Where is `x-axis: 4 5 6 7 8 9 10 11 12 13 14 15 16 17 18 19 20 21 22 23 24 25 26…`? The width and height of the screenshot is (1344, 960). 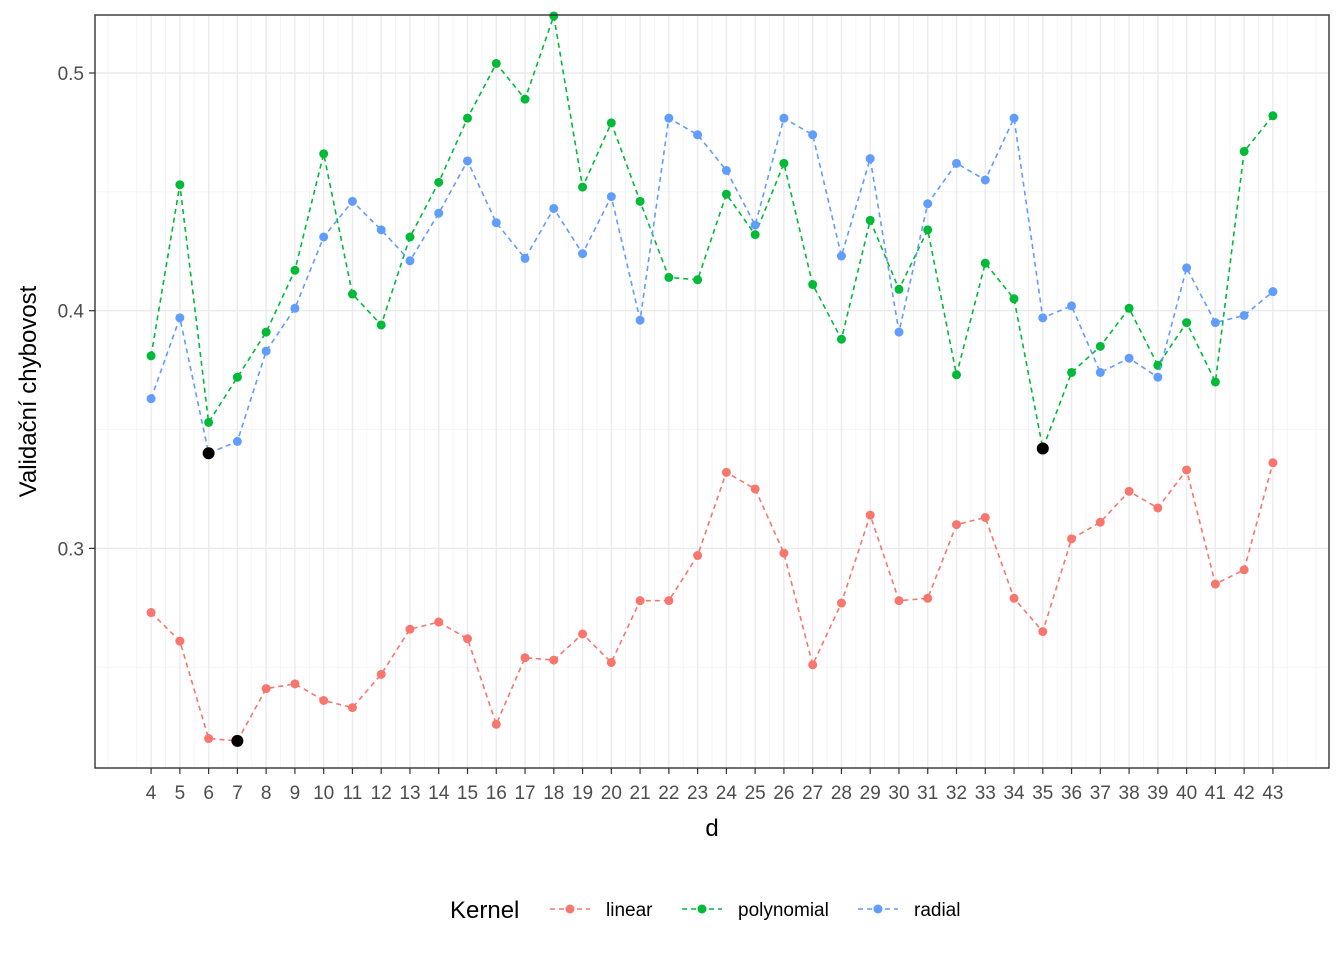 x-axis: 4 5 6 7 8 9 10 11 12 13 14 15 16 17 18 19 20 21 22 23 24 25 26… is located at coordinates (714, 786).